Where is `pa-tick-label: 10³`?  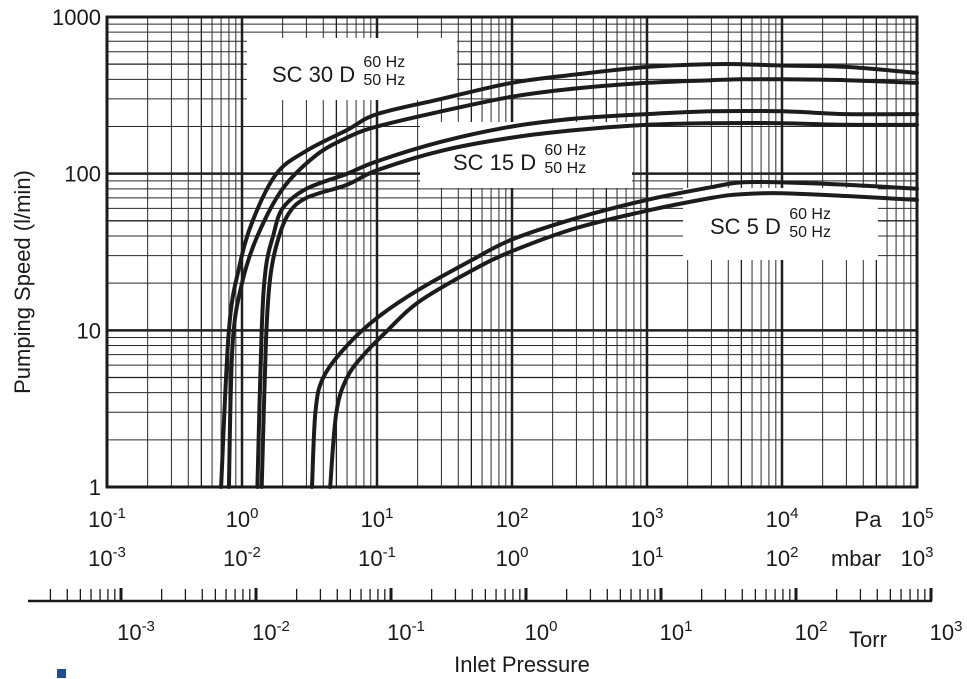 pa-tick-label: 10³ is located at coordinates (647, 518).